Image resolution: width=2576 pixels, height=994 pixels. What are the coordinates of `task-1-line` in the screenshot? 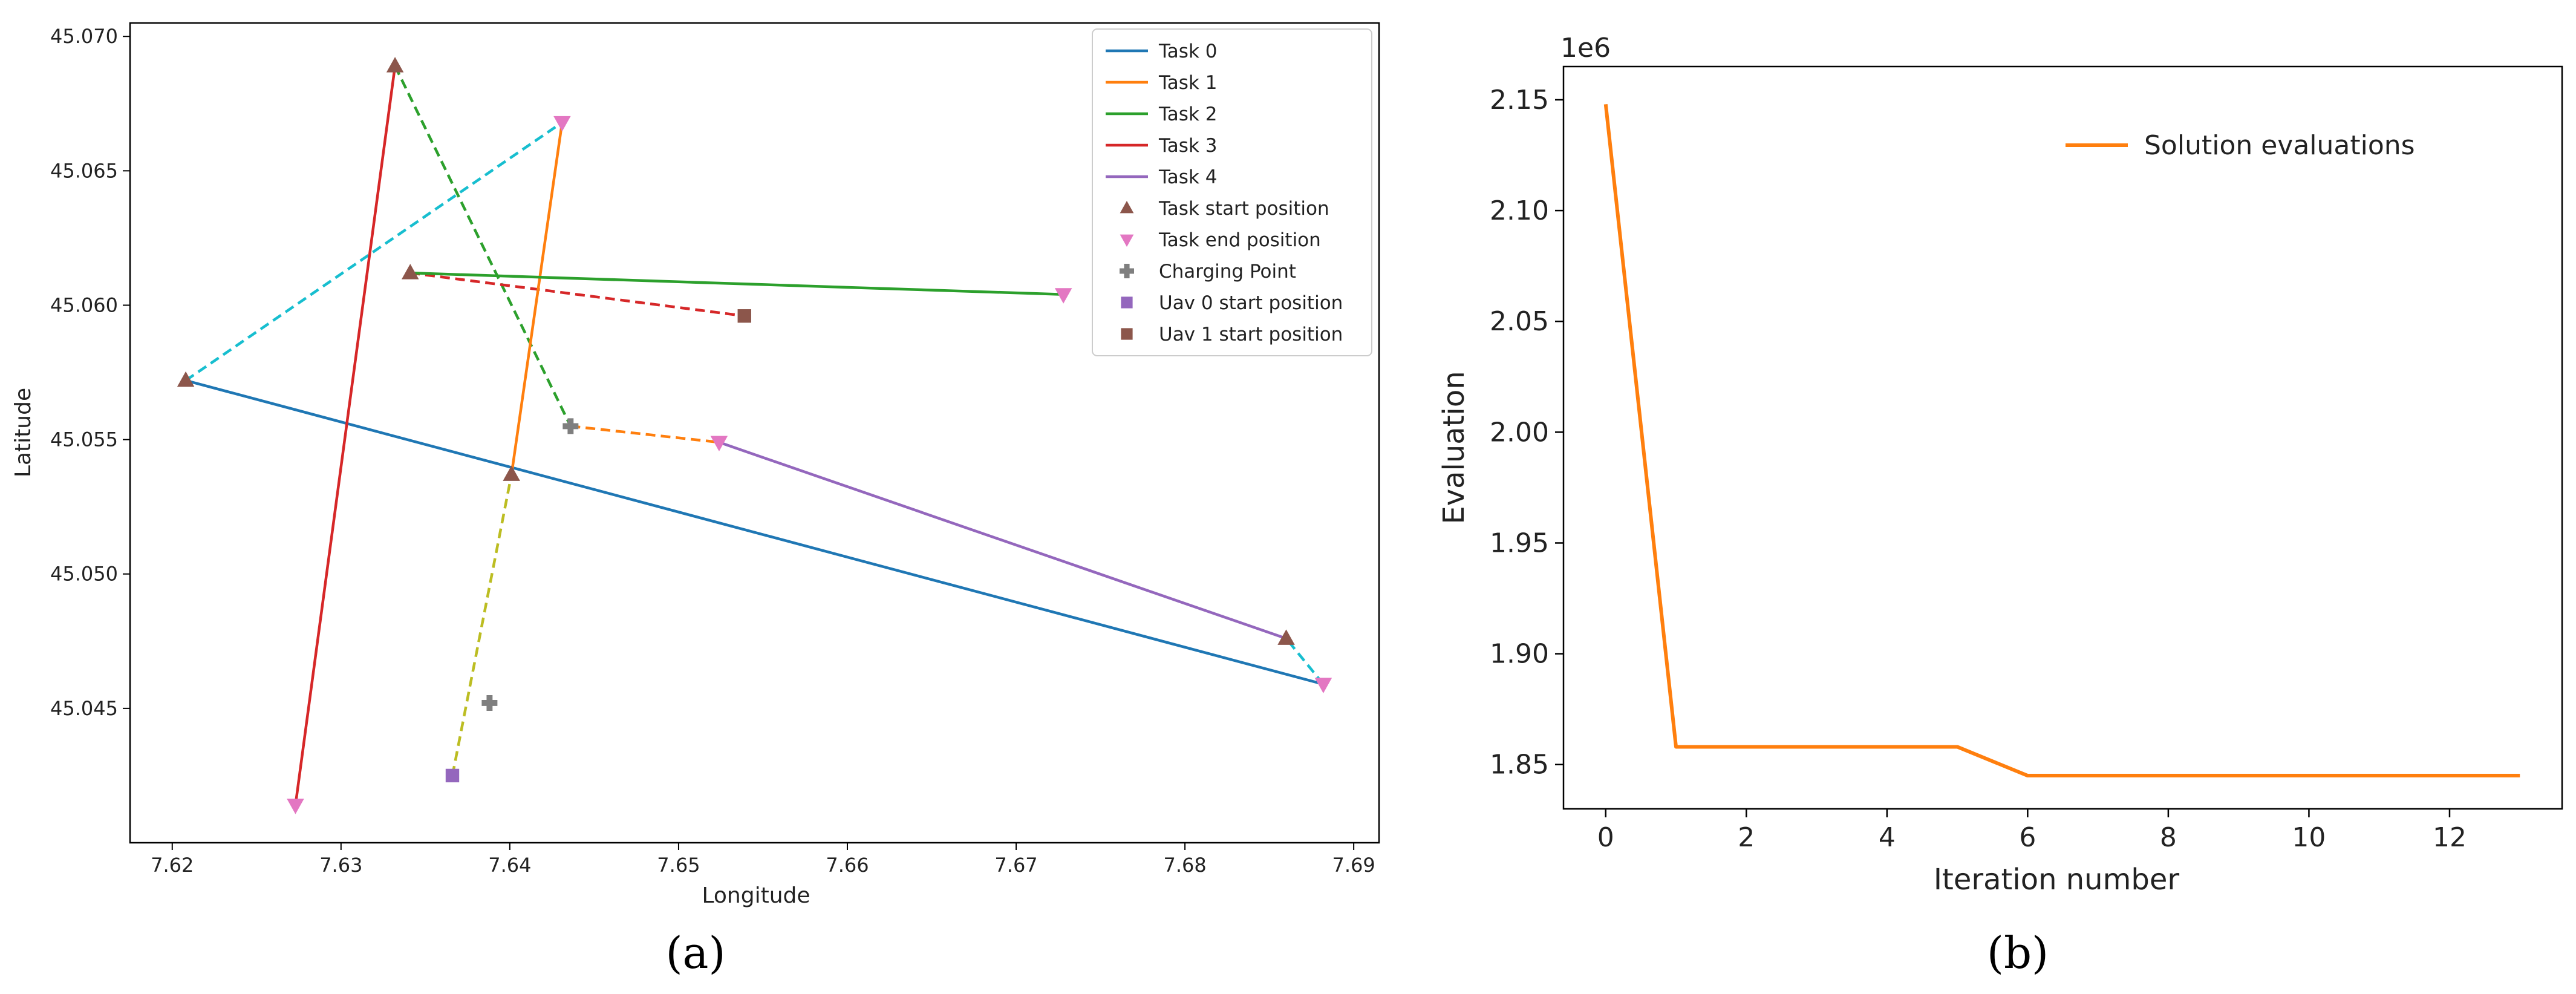 It's located at (537, 298).